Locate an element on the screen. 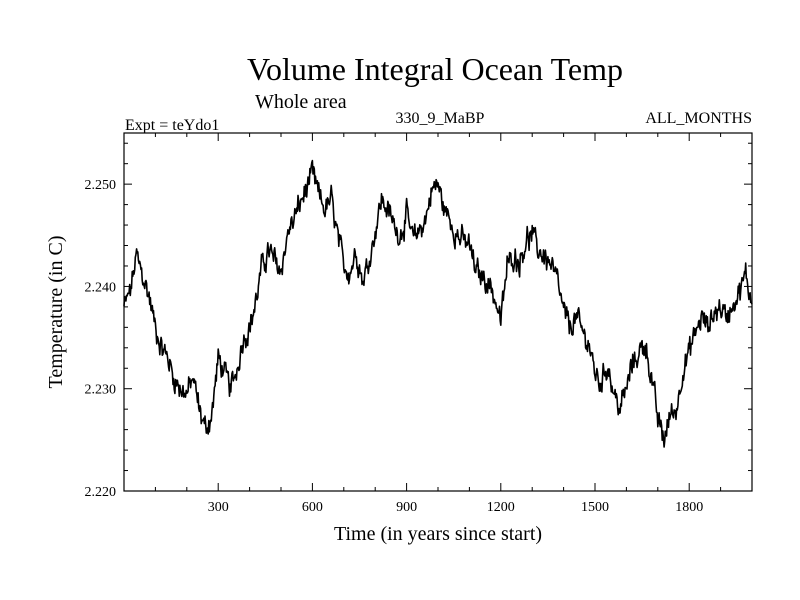 Image resolution: width=800 pixels, height=600 pixels. y-axis-label: Temperature (in C) is located at coordinates (56, 312).